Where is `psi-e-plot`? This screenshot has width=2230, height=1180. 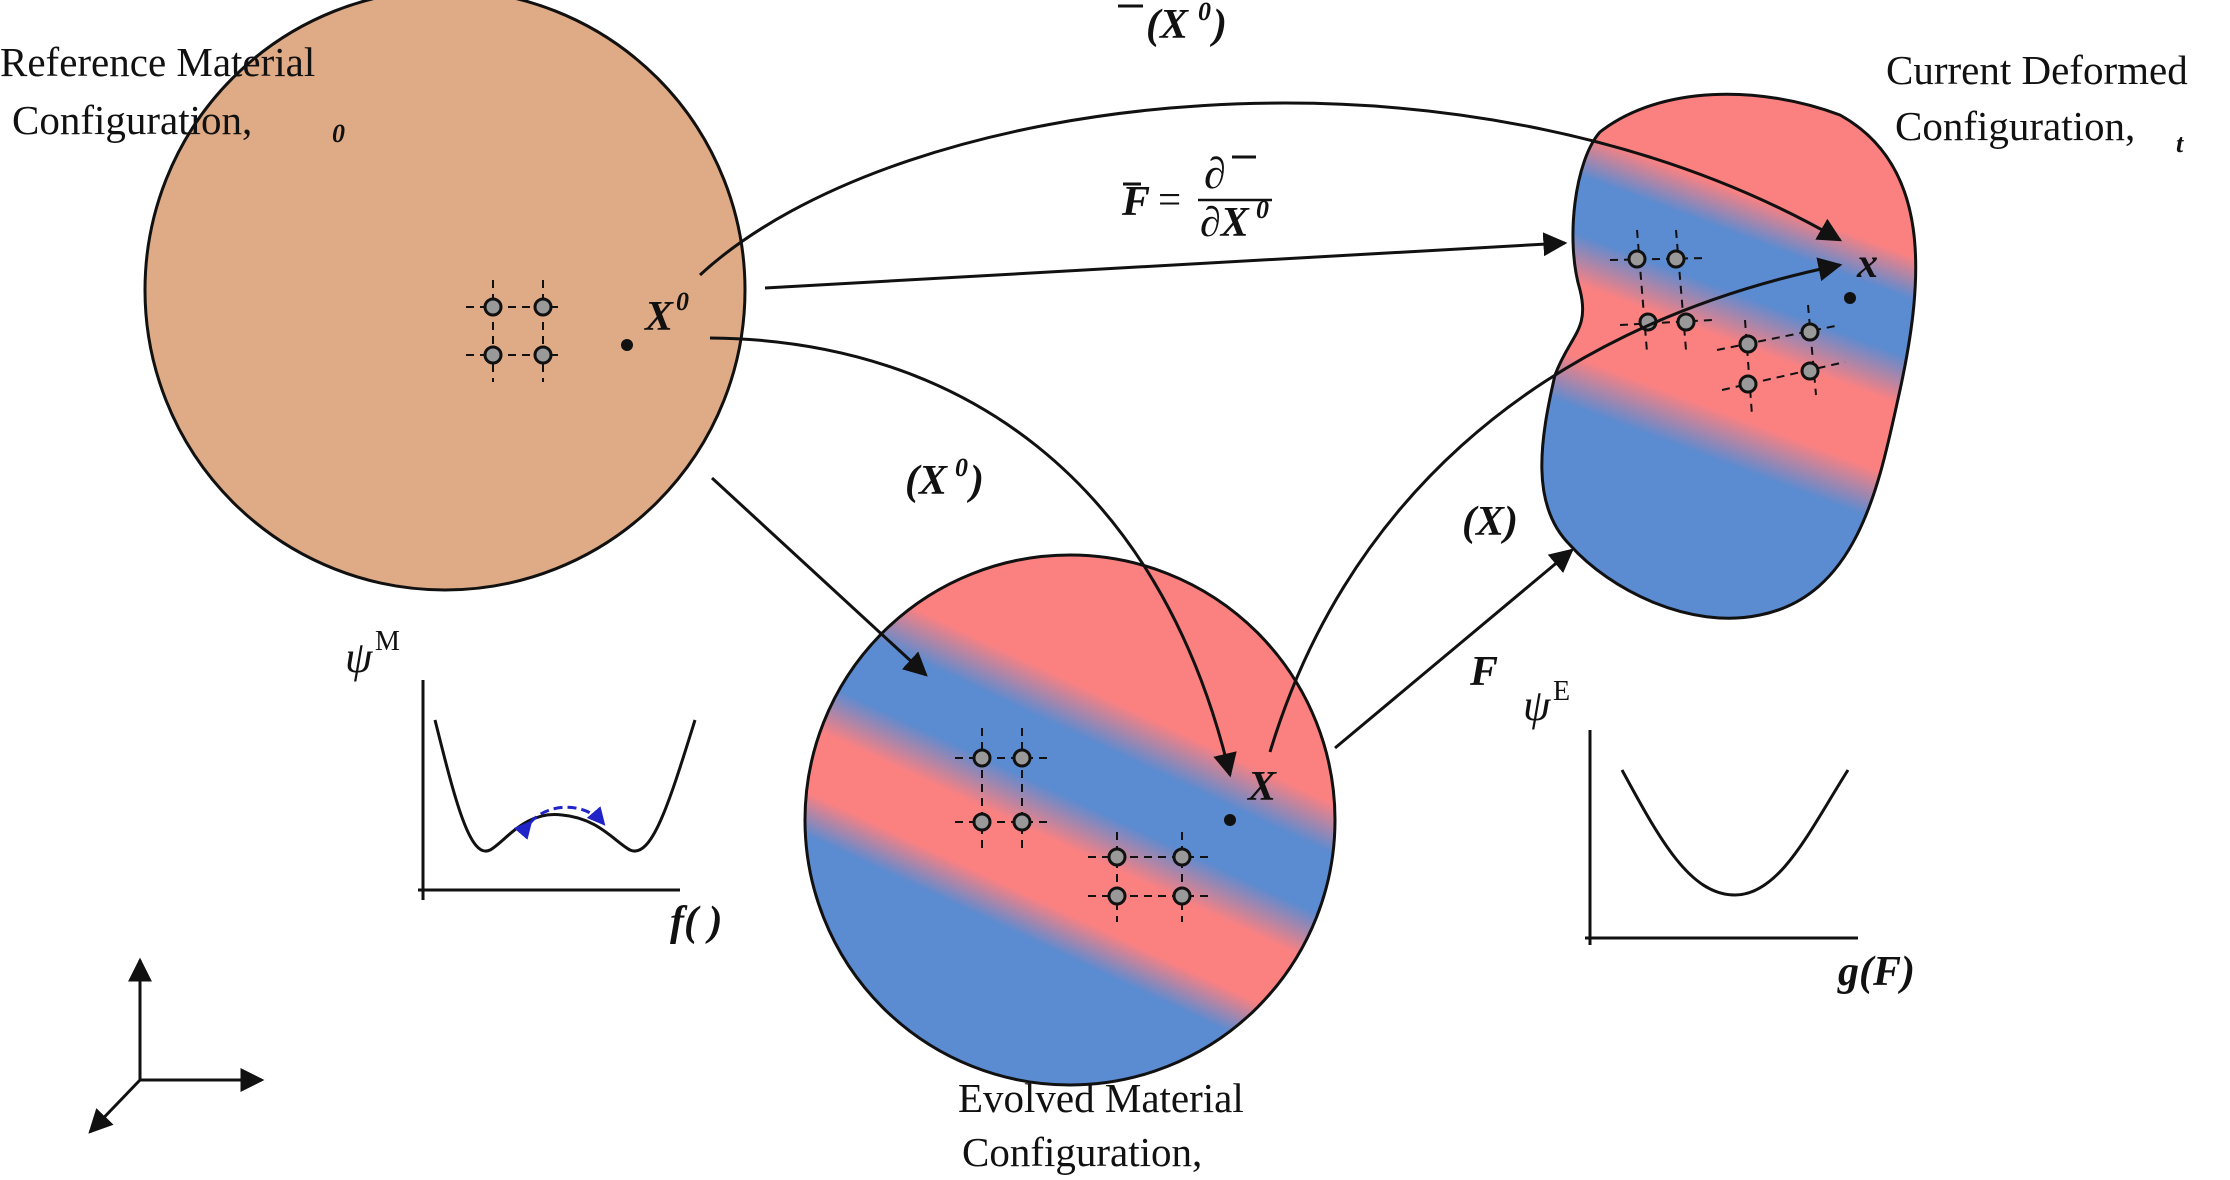 psi-e-plot is located at coordinates (1721, 837).